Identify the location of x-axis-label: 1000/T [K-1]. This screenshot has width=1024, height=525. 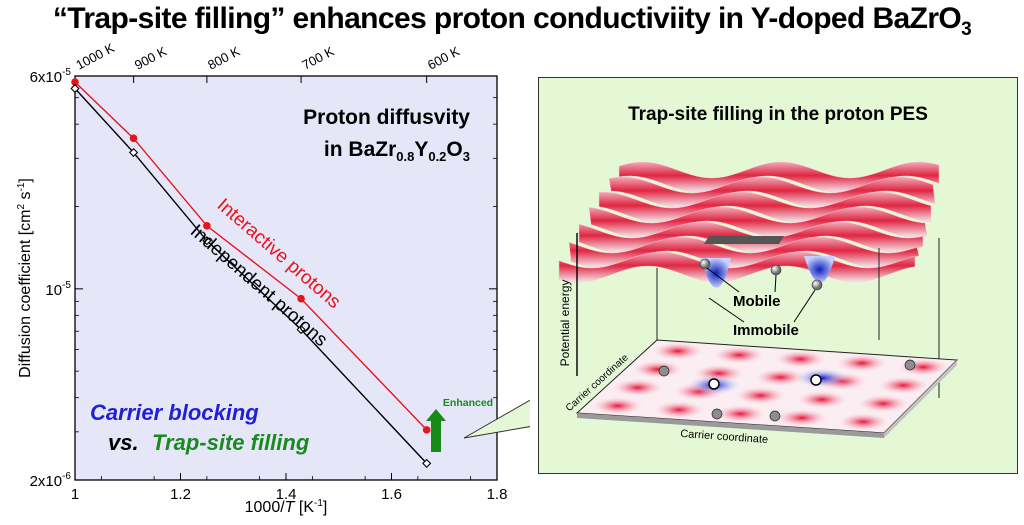
(286, 507).